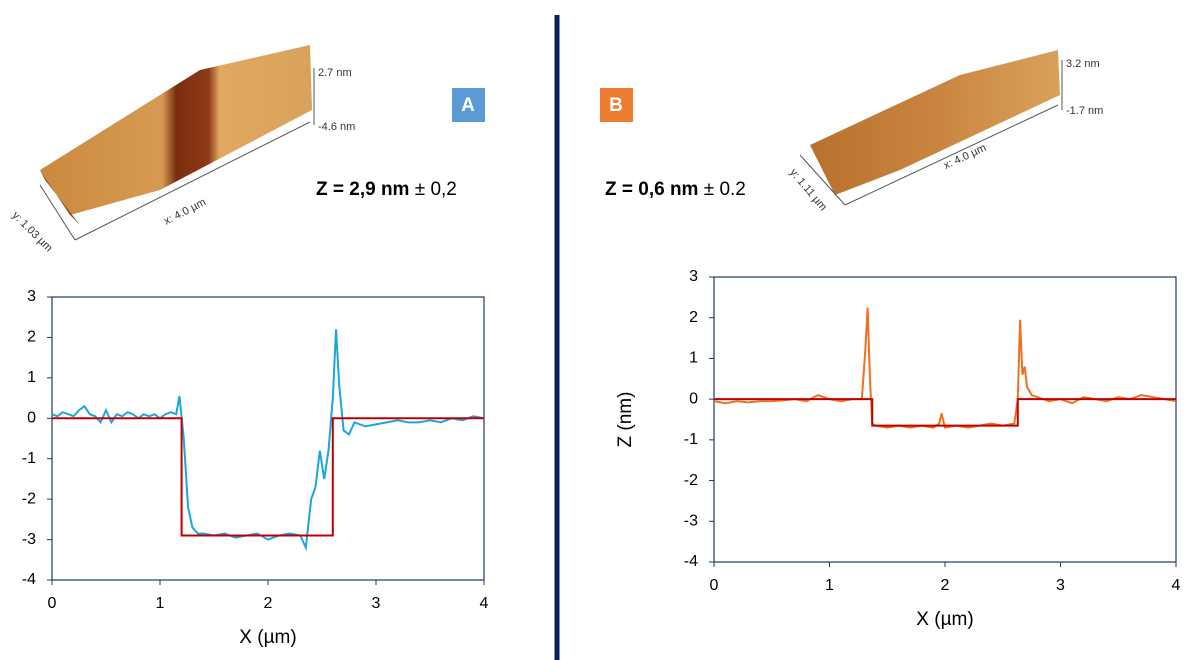 The height and width of the screenshot is (660, 1186). What do you see at coordinates (1083, 64) in the screenshot?
I see `afm-label: 3.2 nm` at bounding box center [1083, 64].